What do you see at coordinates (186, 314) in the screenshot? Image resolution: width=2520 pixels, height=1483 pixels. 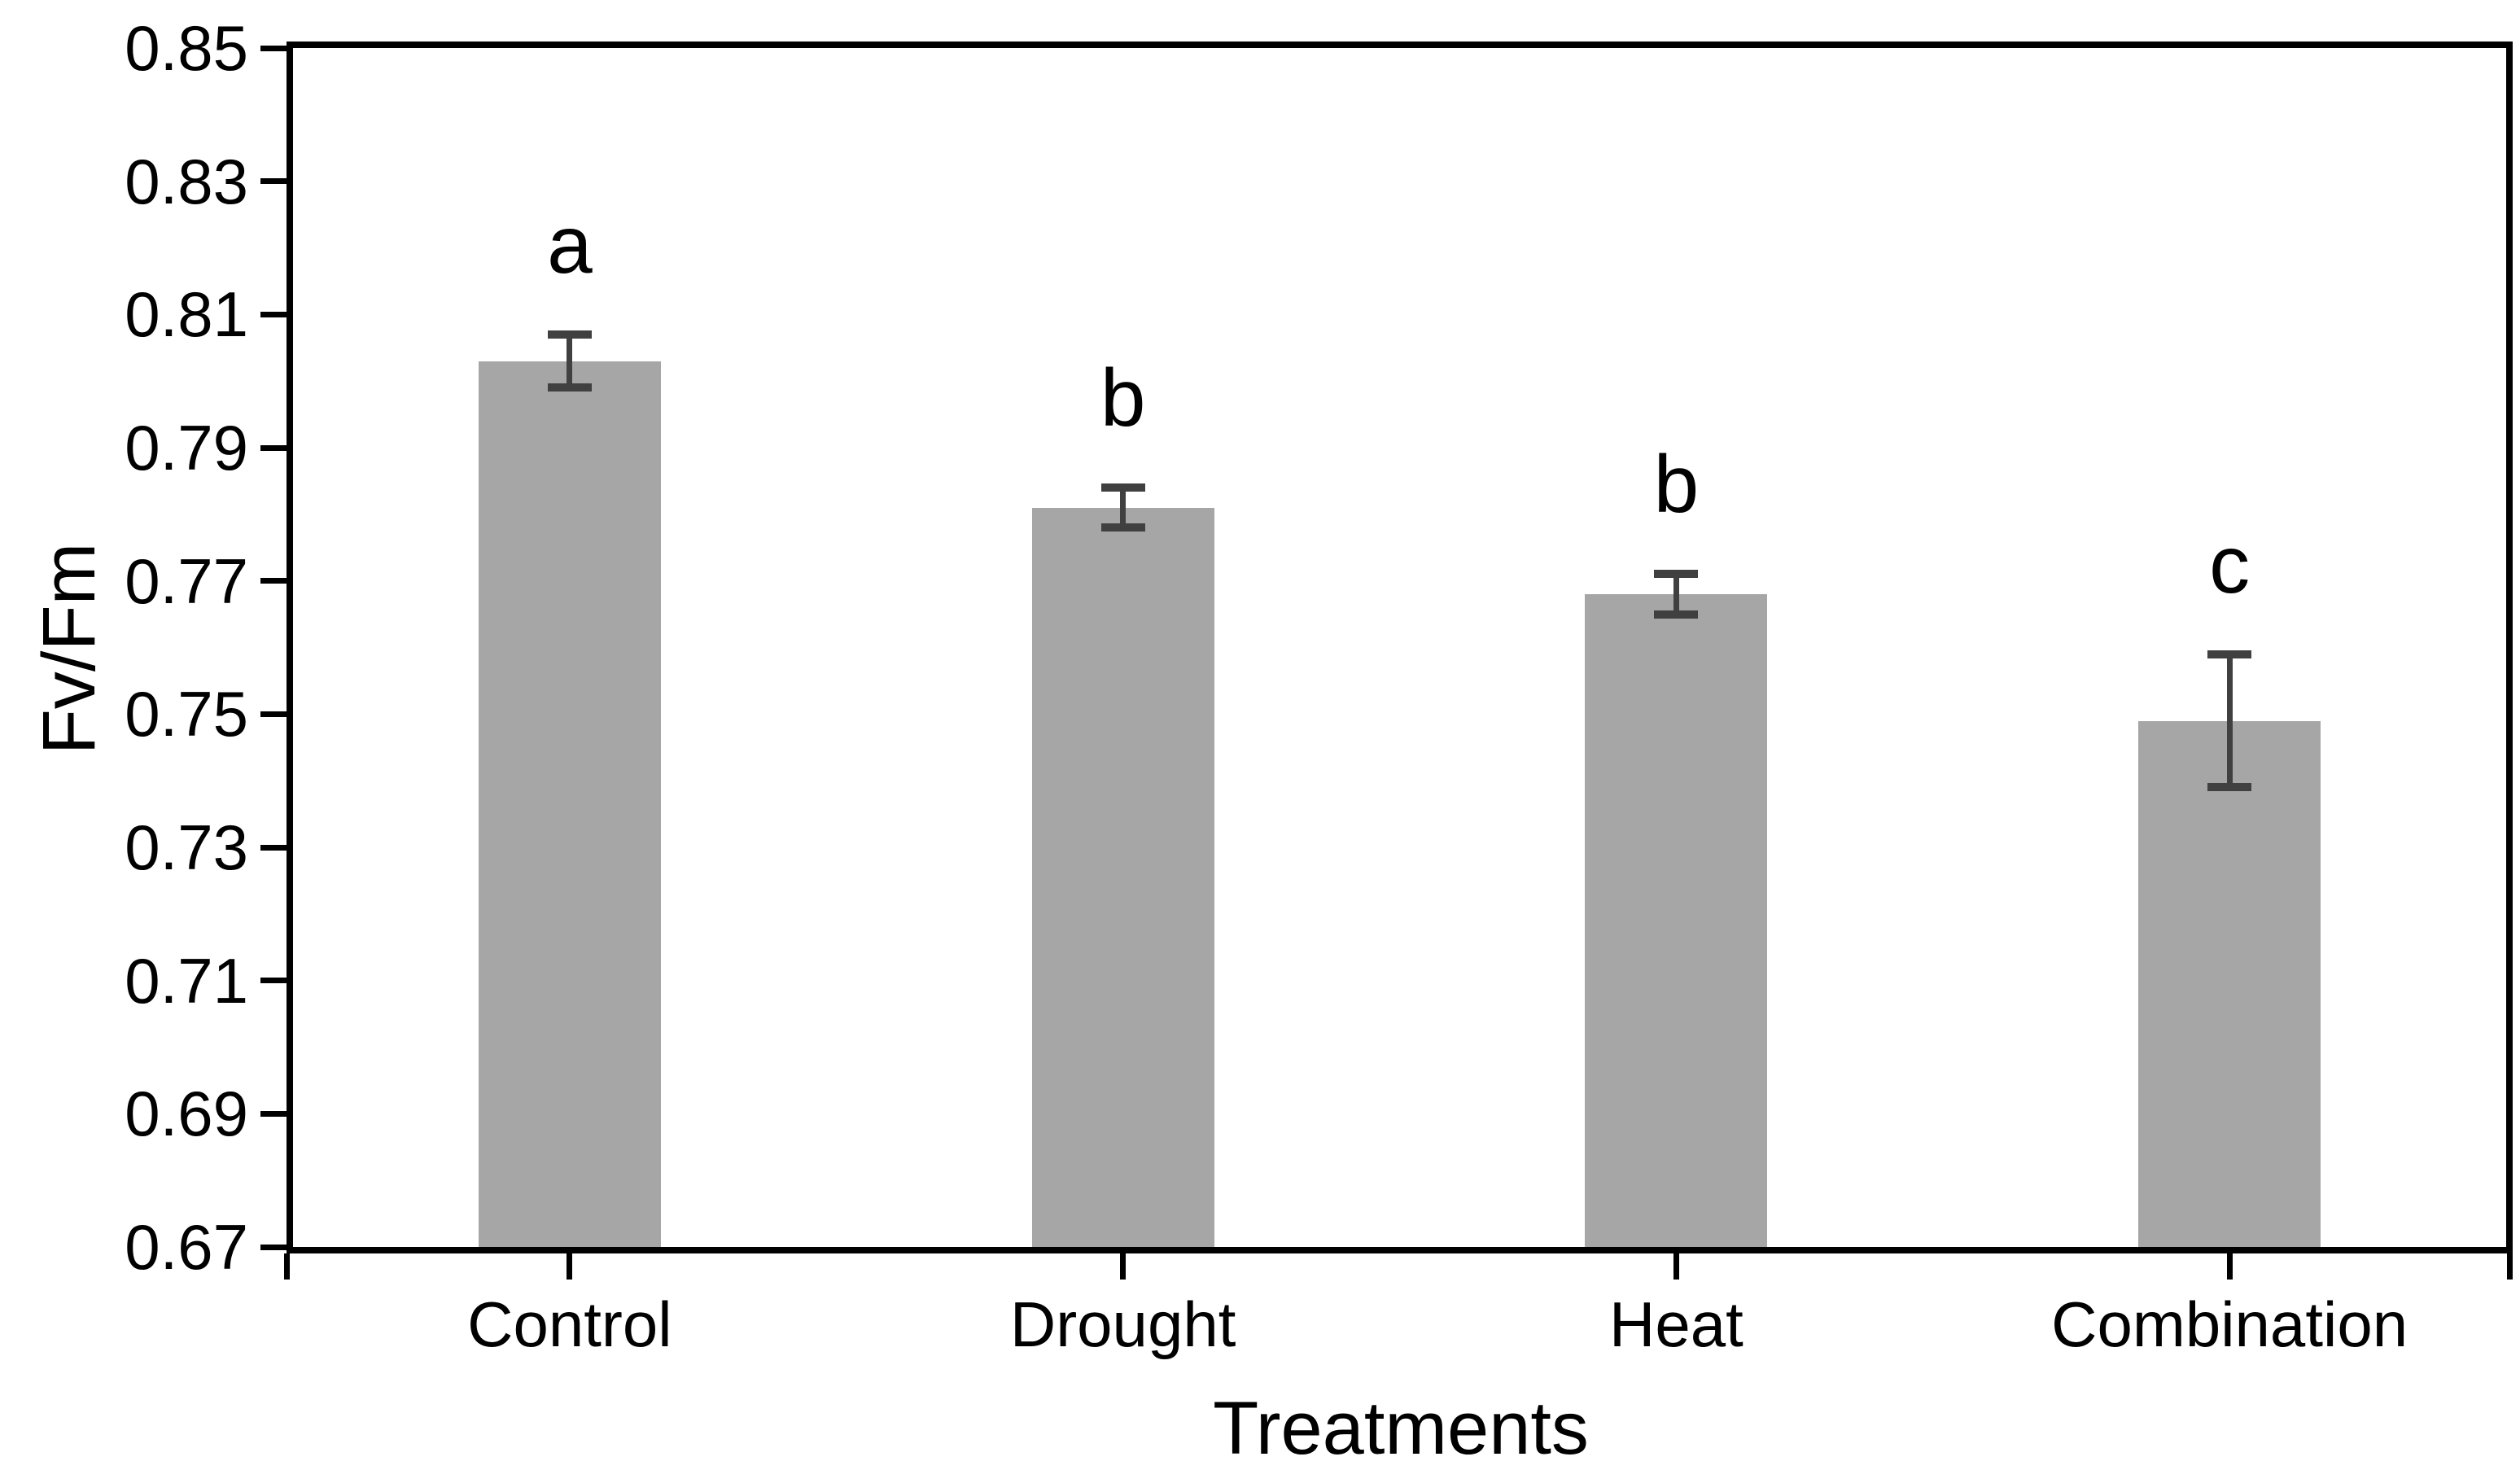 I see `y-tick-label: 0.81` at bounding box center [186, 314].